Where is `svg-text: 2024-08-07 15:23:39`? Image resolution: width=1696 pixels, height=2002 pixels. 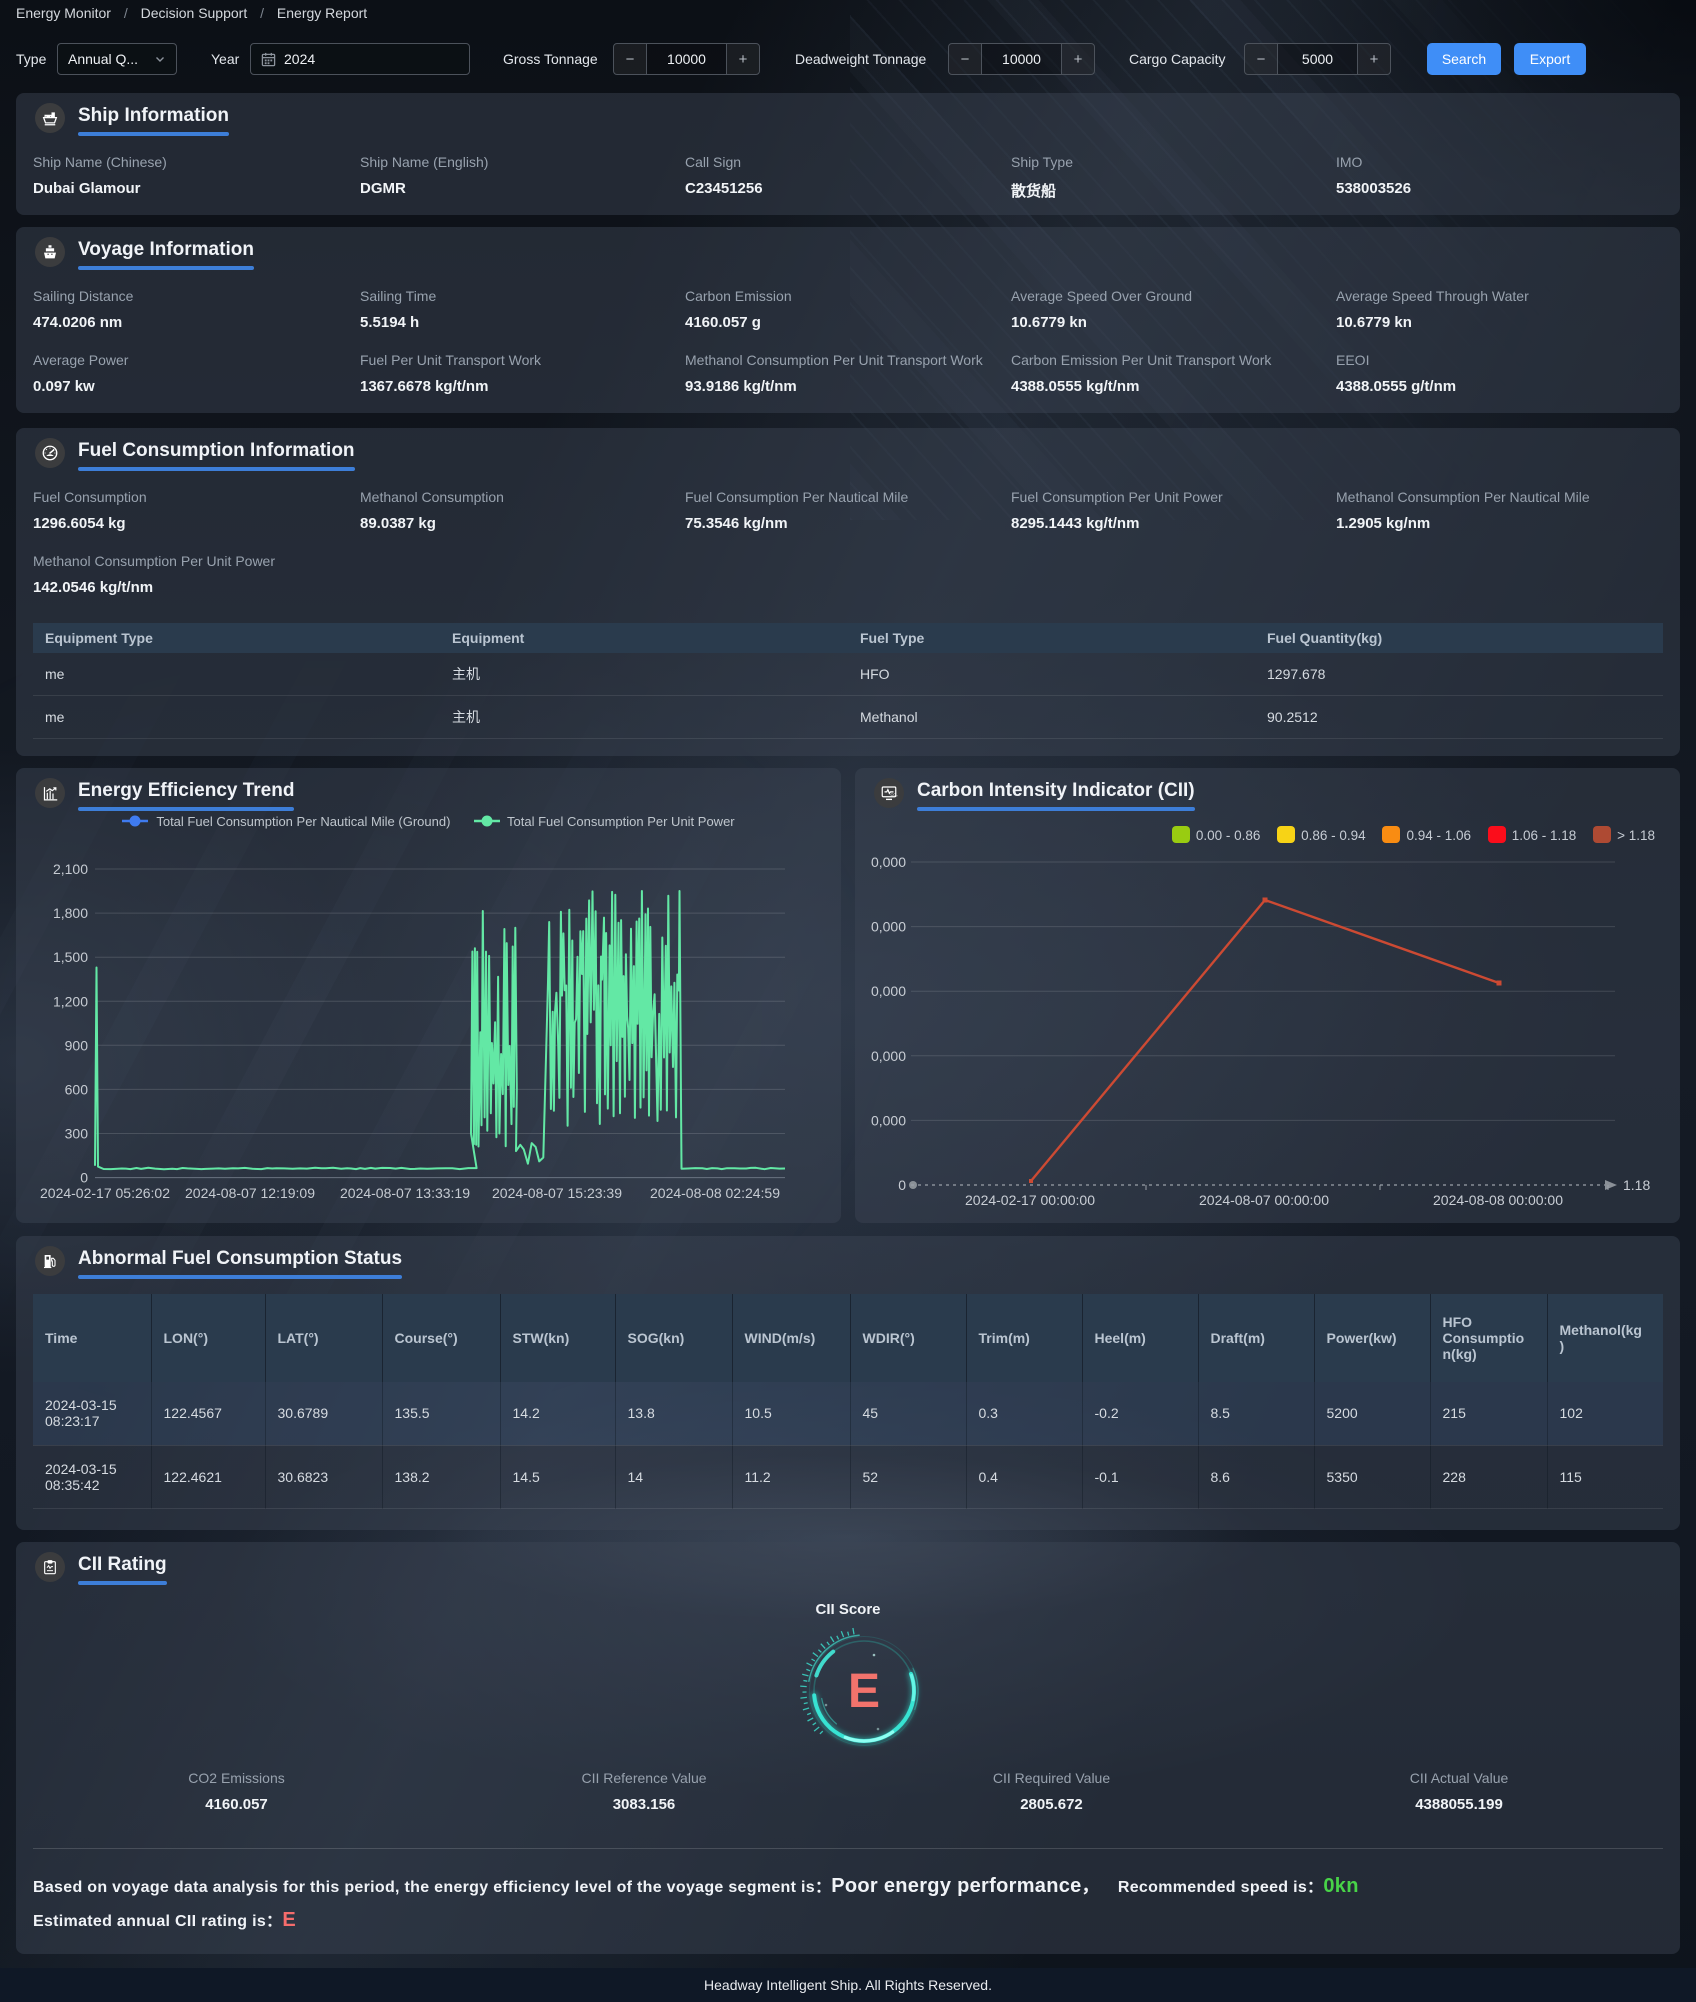 svg-text: 2024-08-07 15:23:39 is located at coordinates (557, 1193).